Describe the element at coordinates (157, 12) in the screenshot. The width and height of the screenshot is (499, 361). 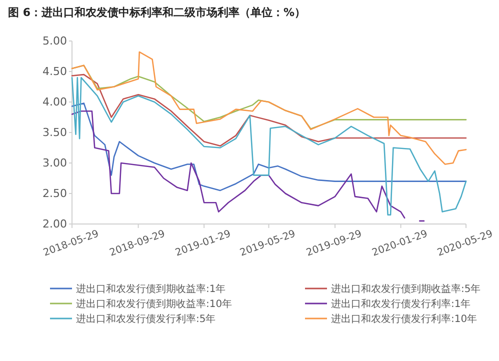
I see `chart-title: 图 6：进出口和农发债中标利率和二级市场利率（单位：%）` at that location.